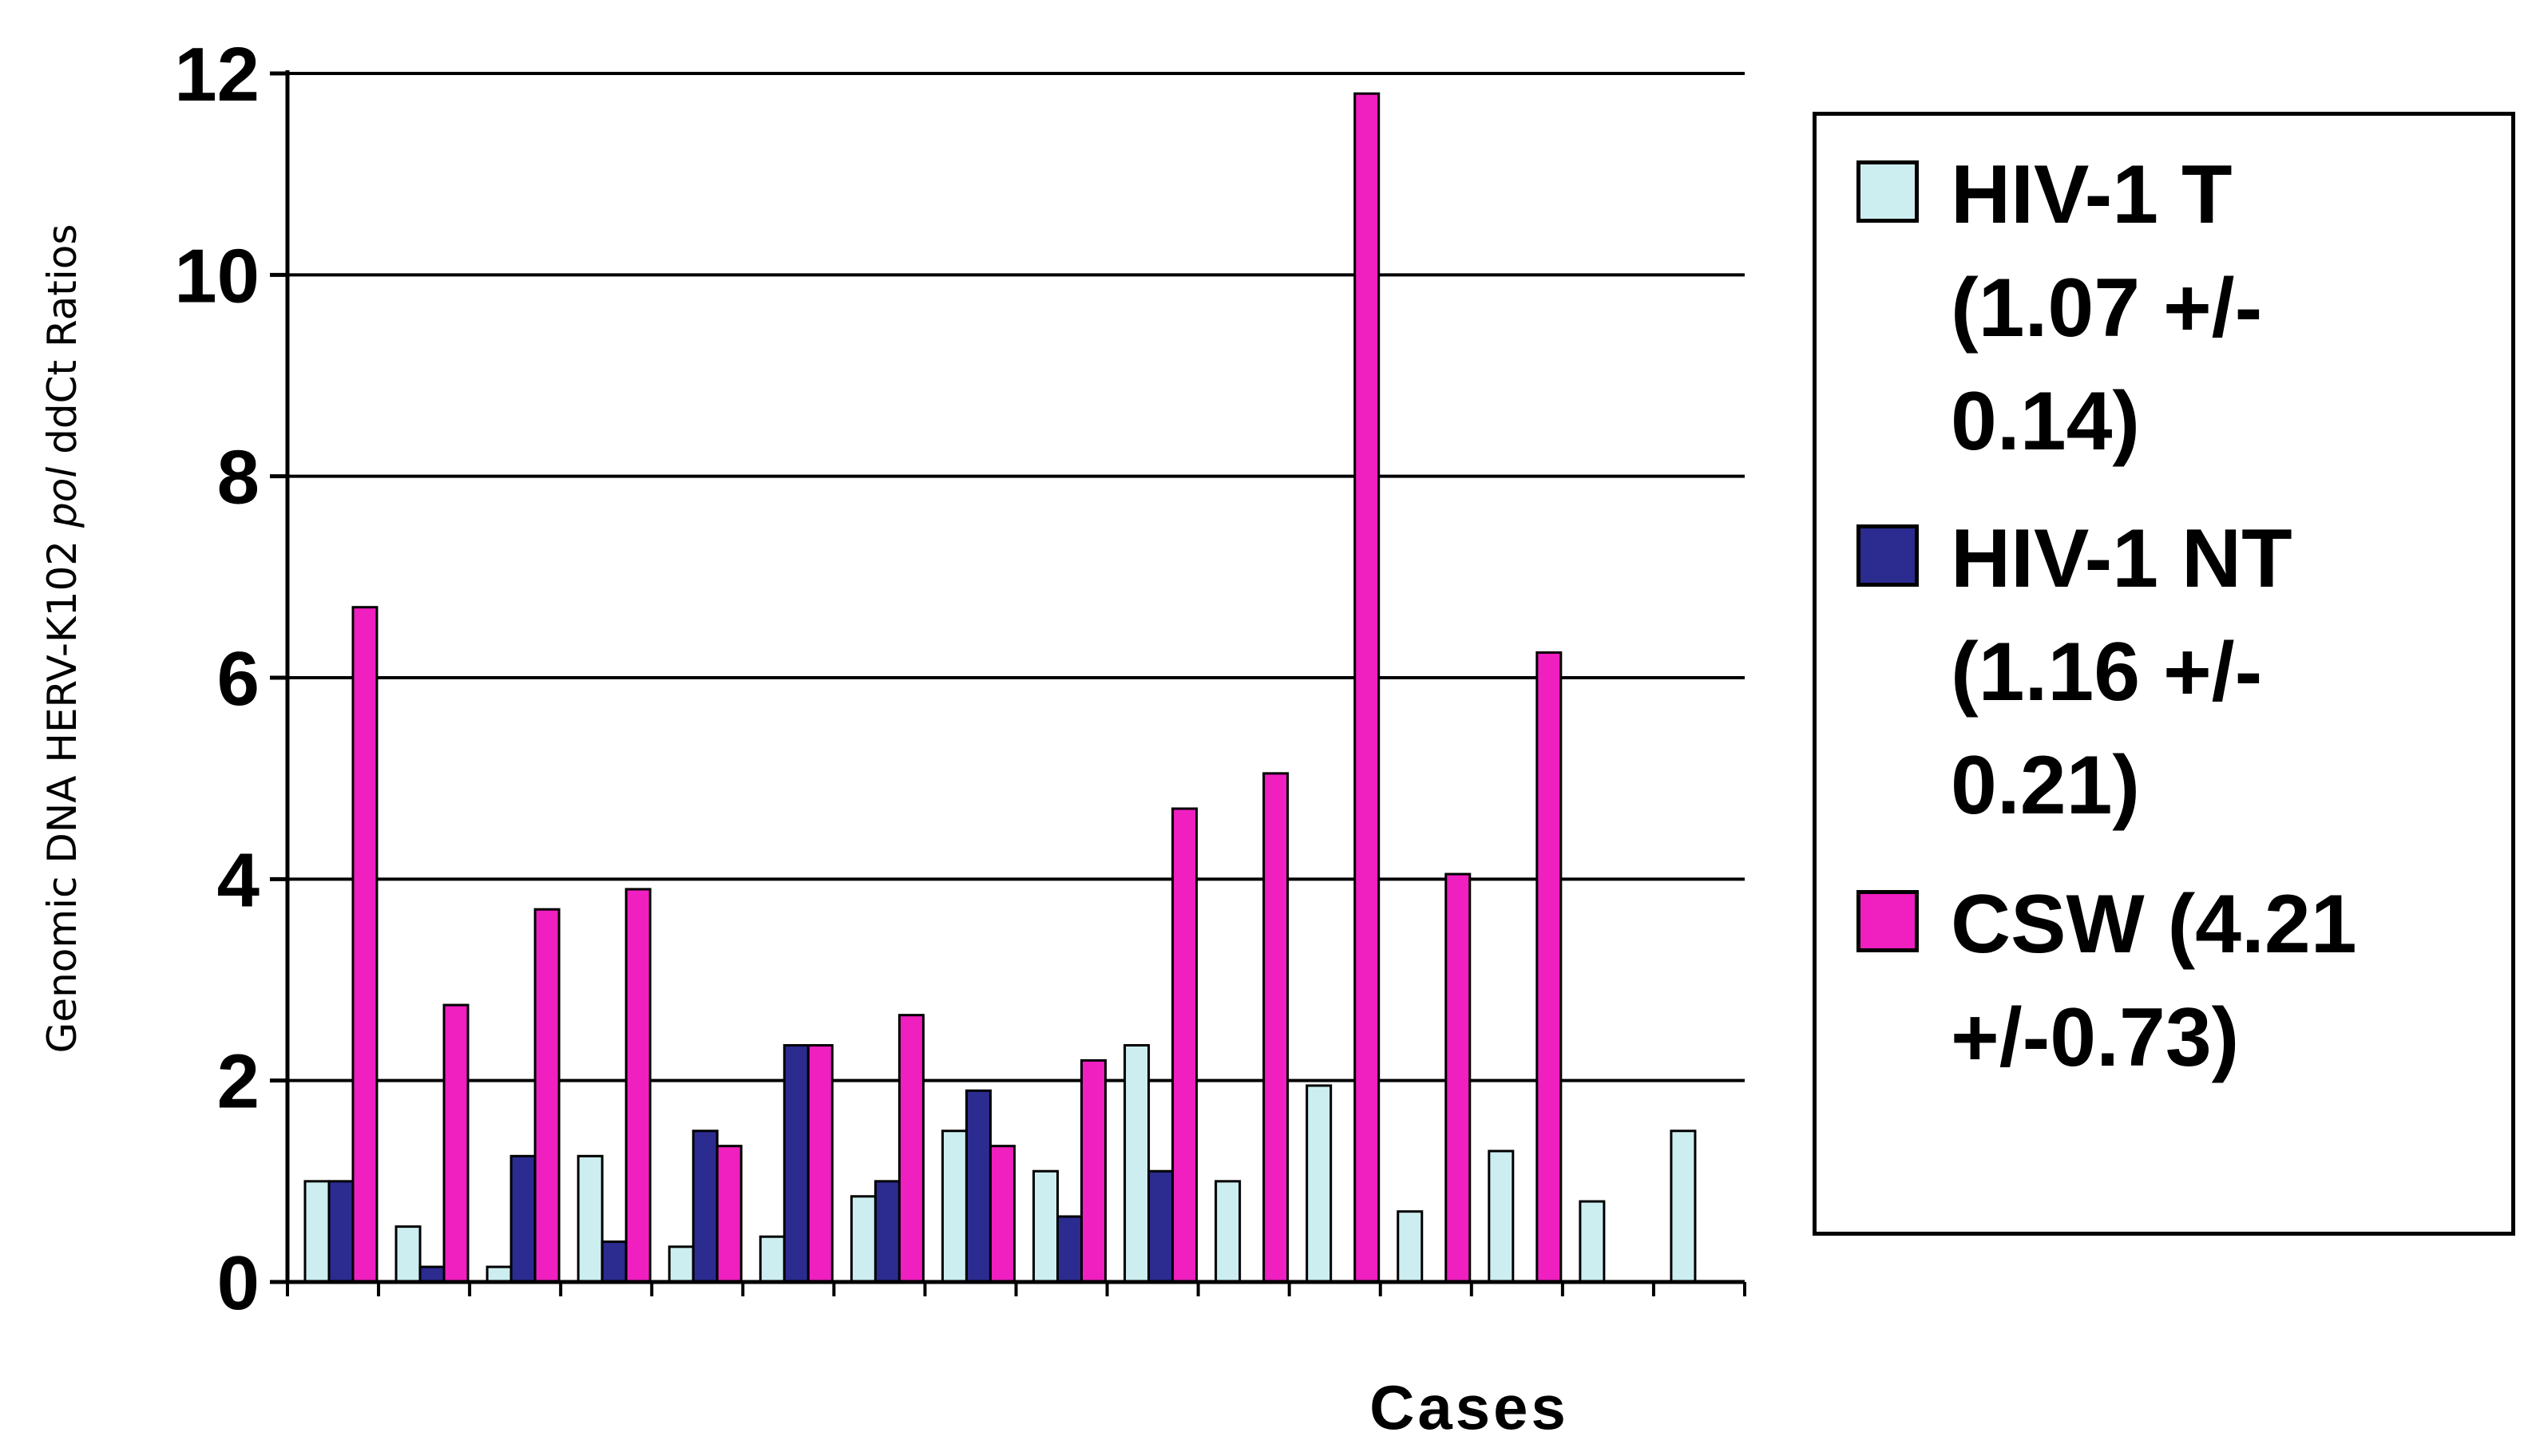 The height and width of the screenshot is (1456, 2532). Describe the element at coordinates (2121, 672) in the screenshot. I see `legend-label-hiv1-nt: HIV-1 NT (1.16 +/- 0.21)` at that location.